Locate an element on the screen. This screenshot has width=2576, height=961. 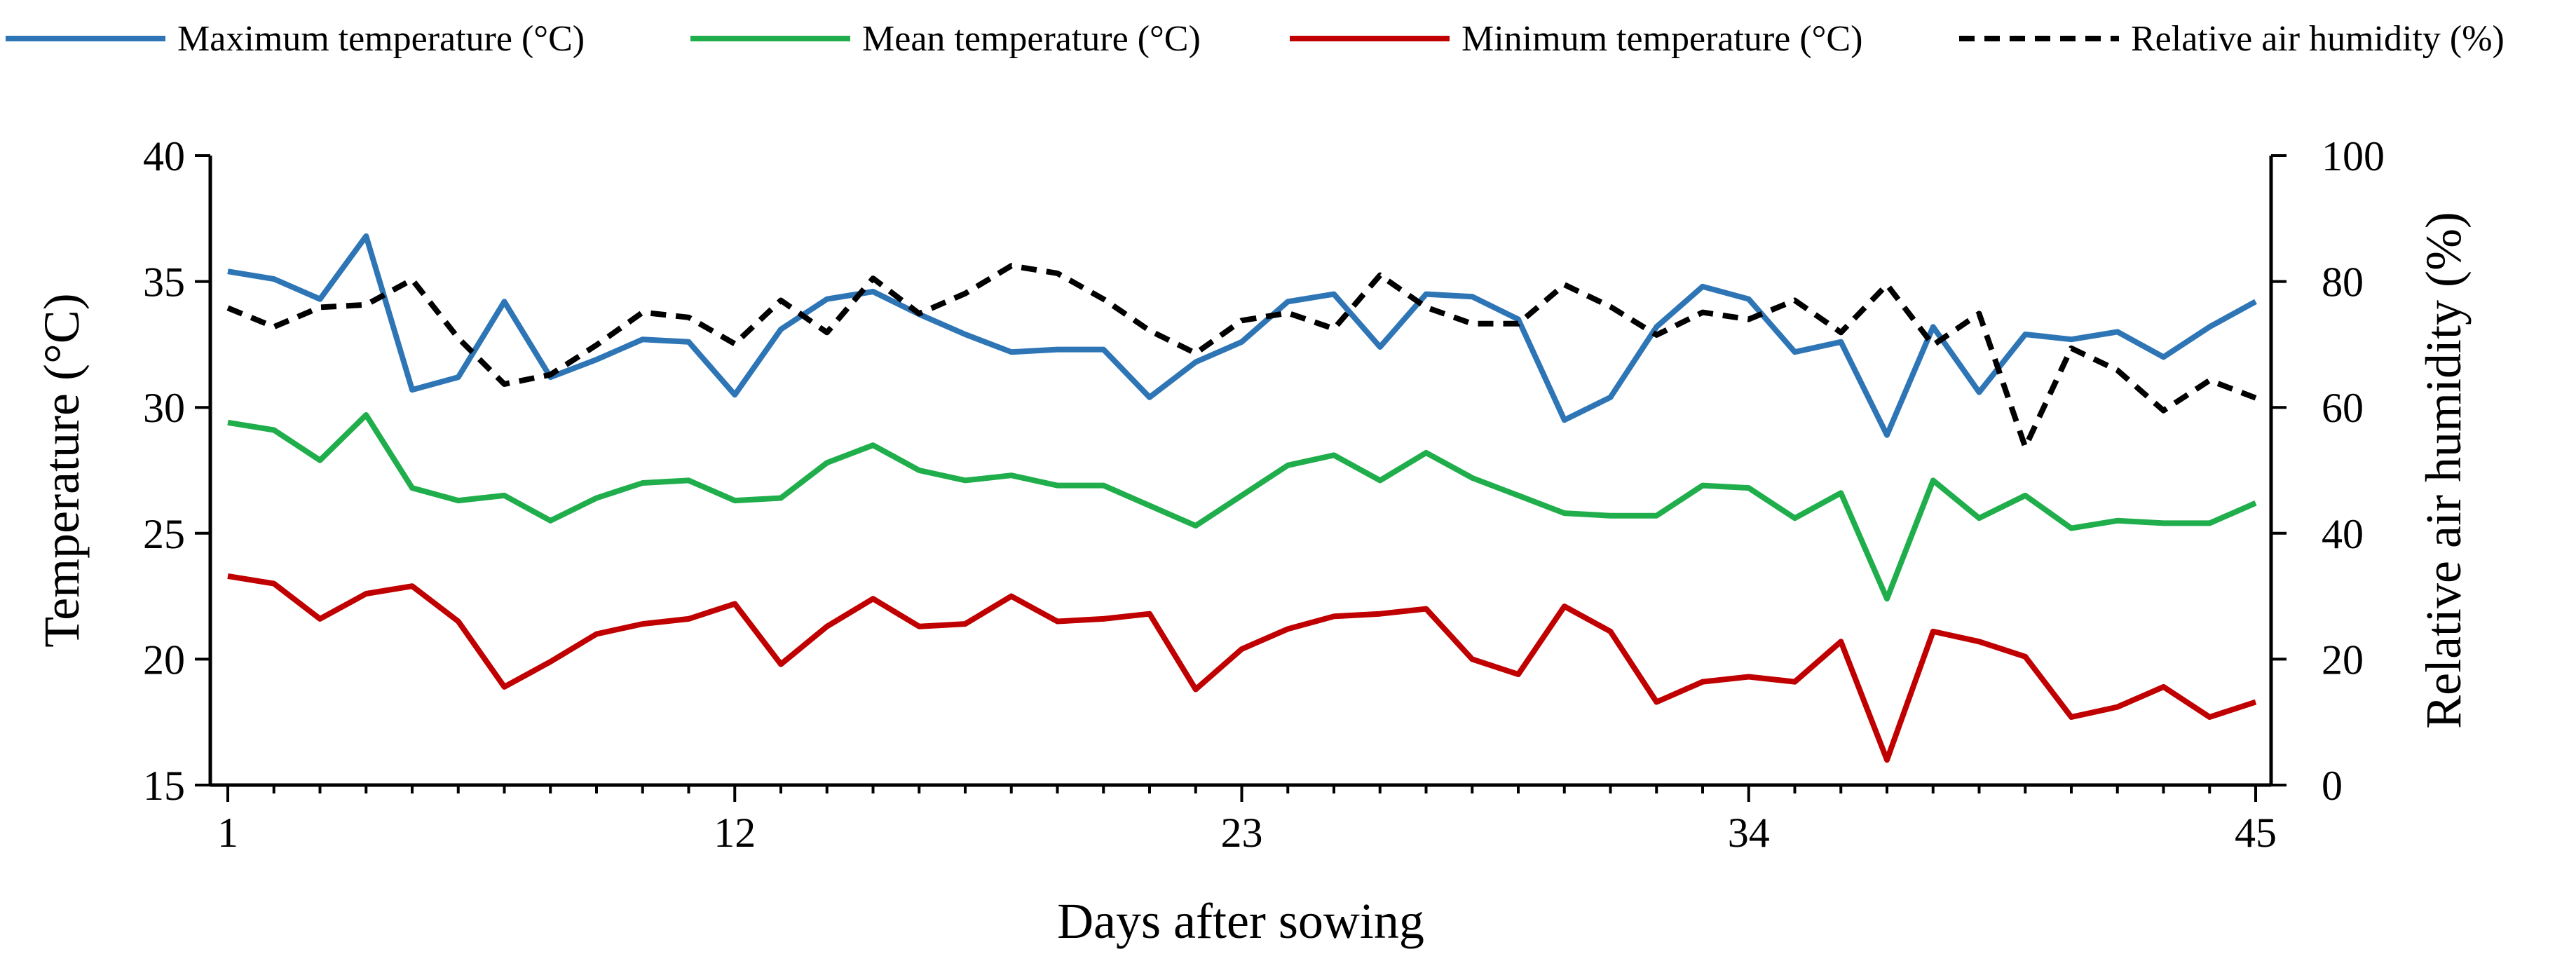
x-axis-title: Days after sowing is located at coordinates (1240, 921).